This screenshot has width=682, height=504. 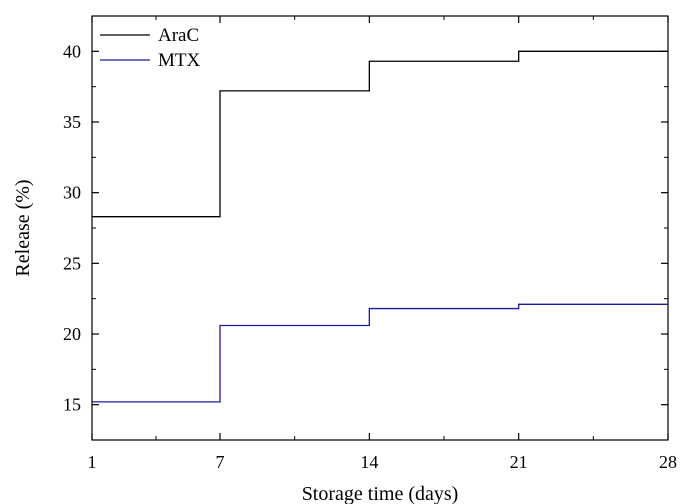 I want to click on legend-label-mtx: MTX, so click(x=179, y=60).